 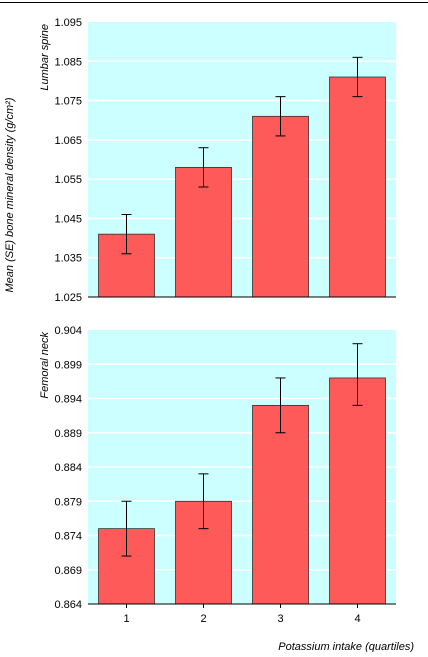 I want to click on y-tick-label: 0.874, so click(x=68, y=537).